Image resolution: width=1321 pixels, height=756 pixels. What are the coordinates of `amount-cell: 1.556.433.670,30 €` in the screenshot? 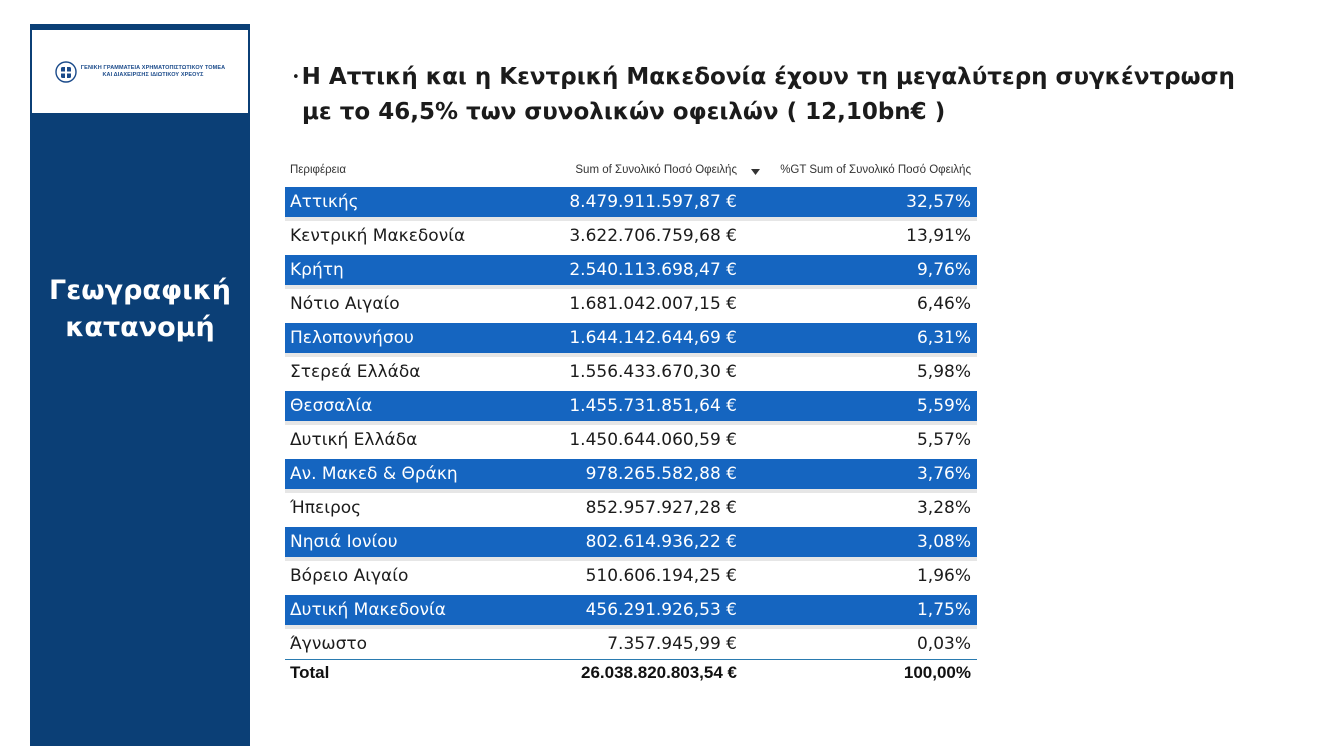 It's located at (623, 371).